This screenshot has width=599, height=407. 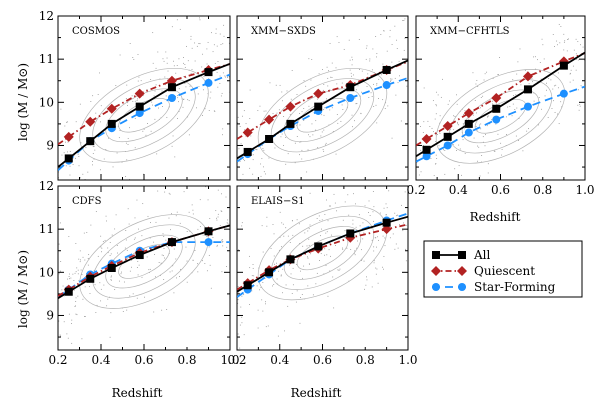 I want to click on y-tick-label: 12, so click(x=46, y=186).